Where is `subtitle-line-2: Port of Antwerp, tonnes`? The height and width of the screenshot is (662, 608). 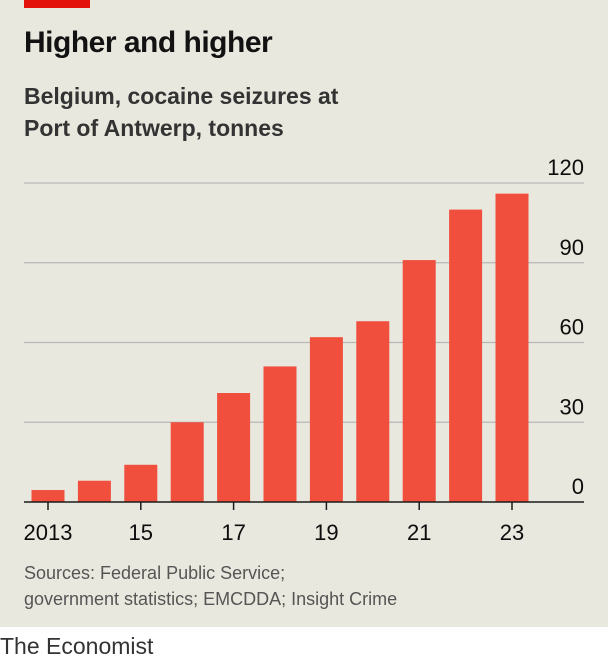
subtitle-line-2: Port of Antwerp, tonnes is located at coordinates (154, 128).